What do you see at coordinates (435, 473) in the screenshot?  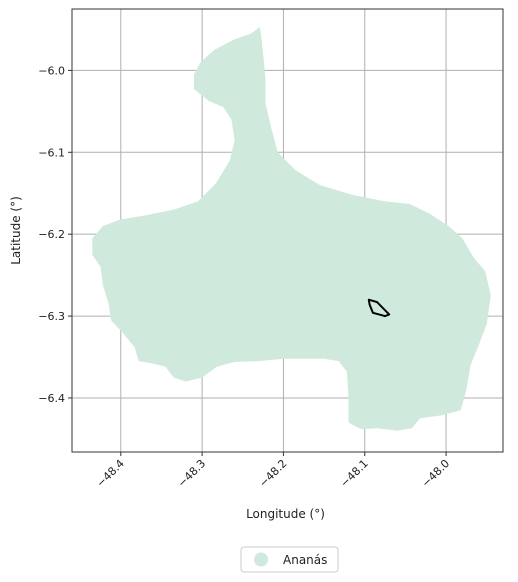 I see `x-tick-label: −48.0` at bounding box center [435, 473].